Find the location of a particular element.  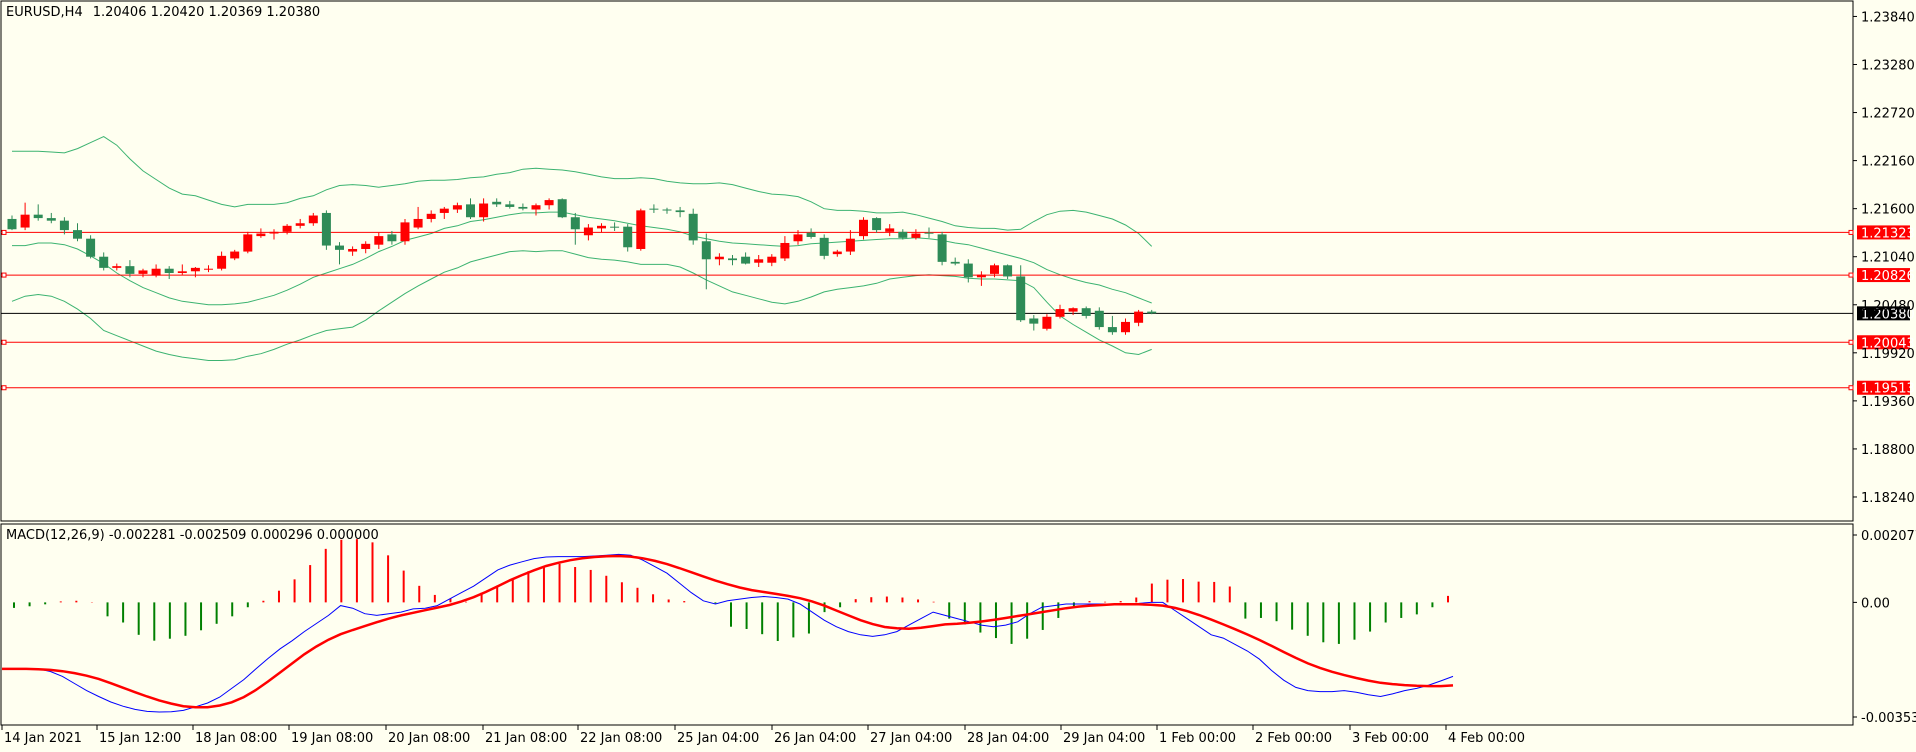

time-tick-label: 28 Jan 04:00 is located at coordinates (1008, 738).